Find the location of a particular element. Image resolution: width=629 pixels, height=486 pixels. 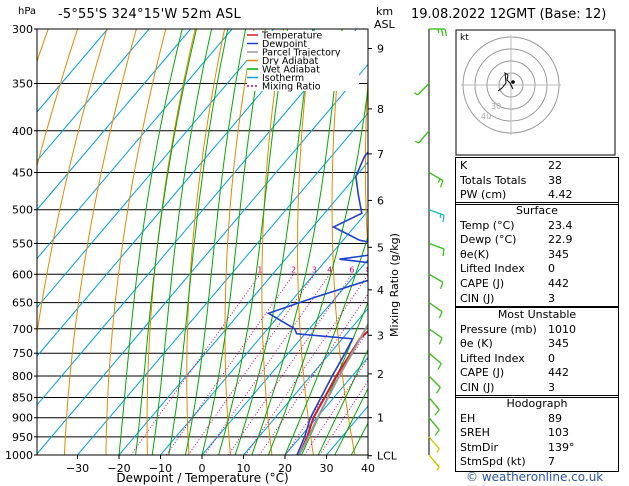

table-row-value: 442 is located at coordinates (558, 373).